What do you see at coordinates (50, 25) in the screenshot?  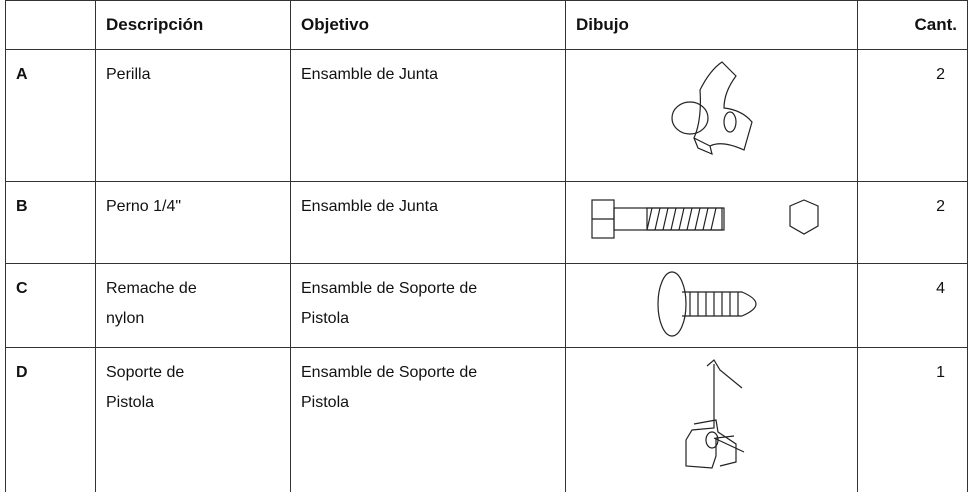 I see `header-cell` at bounding box center [50, 25].